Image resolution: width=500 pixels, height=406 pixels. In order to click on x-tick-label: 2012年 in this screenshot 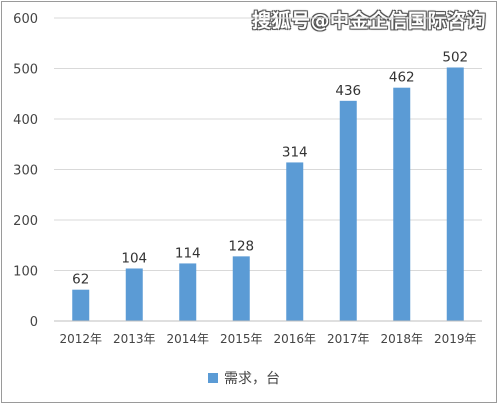, I will do `click(80, 339)`.